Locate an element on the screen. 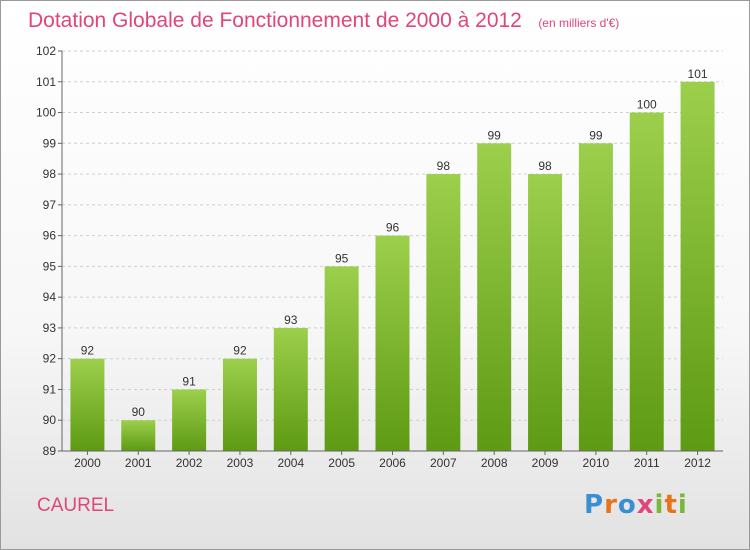  y-tick-label: 91 is located at coordinates (50, 389).